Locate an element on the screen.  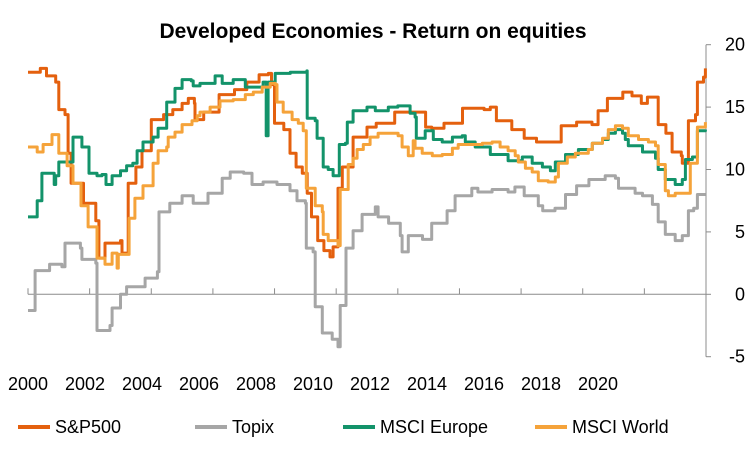
x-tick-label: 2012 is located at coordinates (370, 384).